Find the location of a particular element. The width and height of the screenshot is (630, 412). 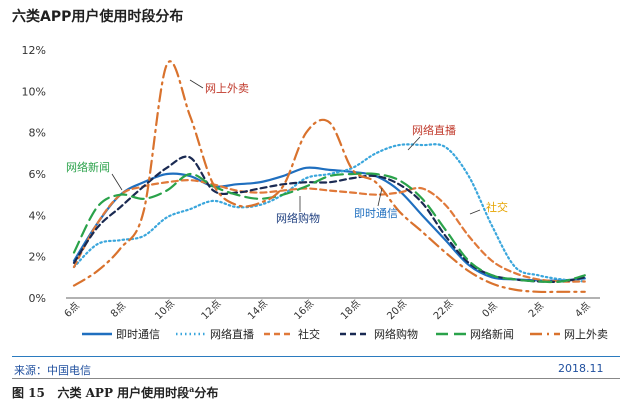

y-tick-label: 12% is located at coordinates (34, 50).